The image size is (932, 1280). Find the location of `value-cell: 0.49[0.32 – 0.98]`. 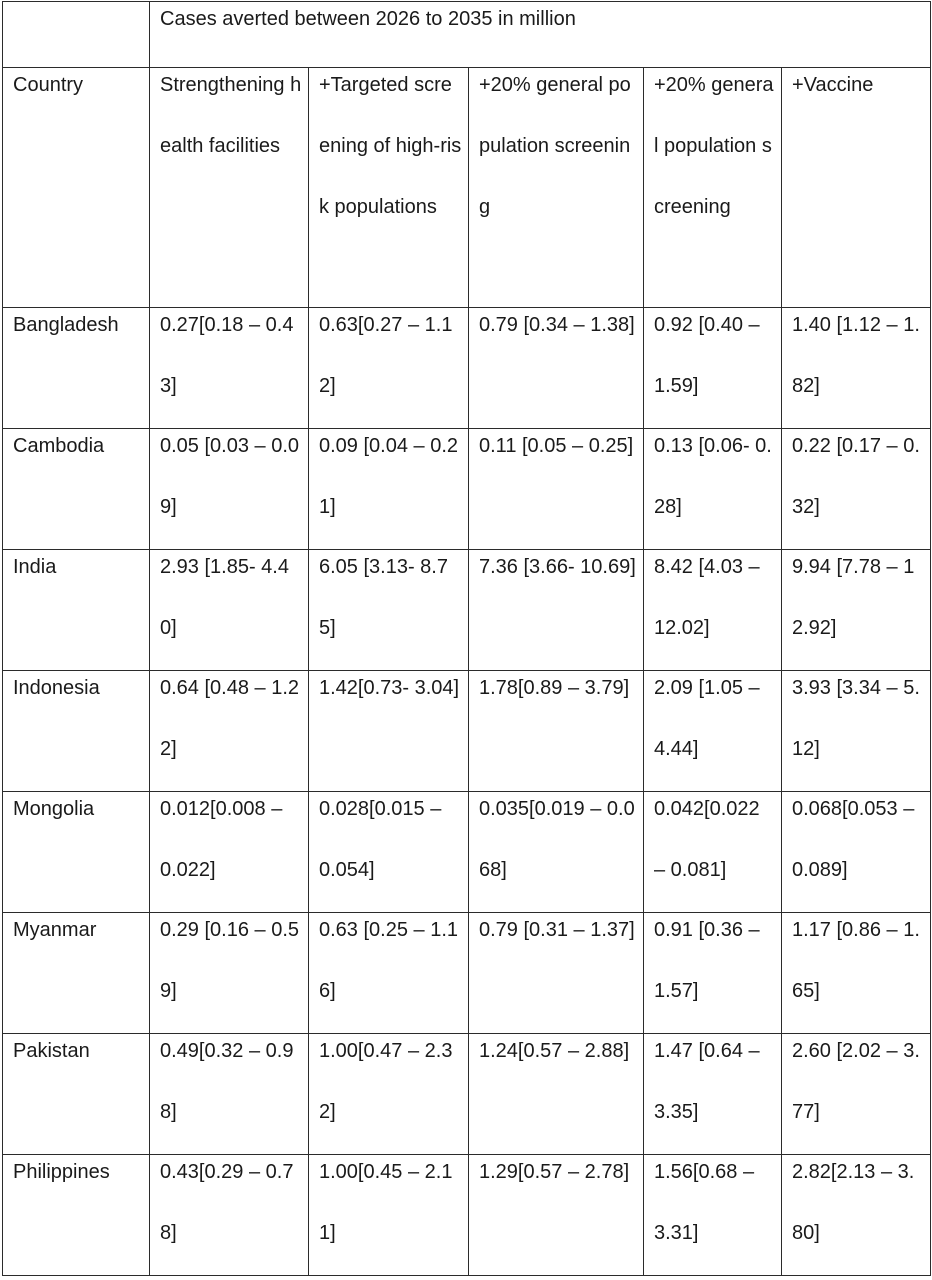

value-cell: 0.49[0.32 – 0.98] is located at coordinates (229, 1094).